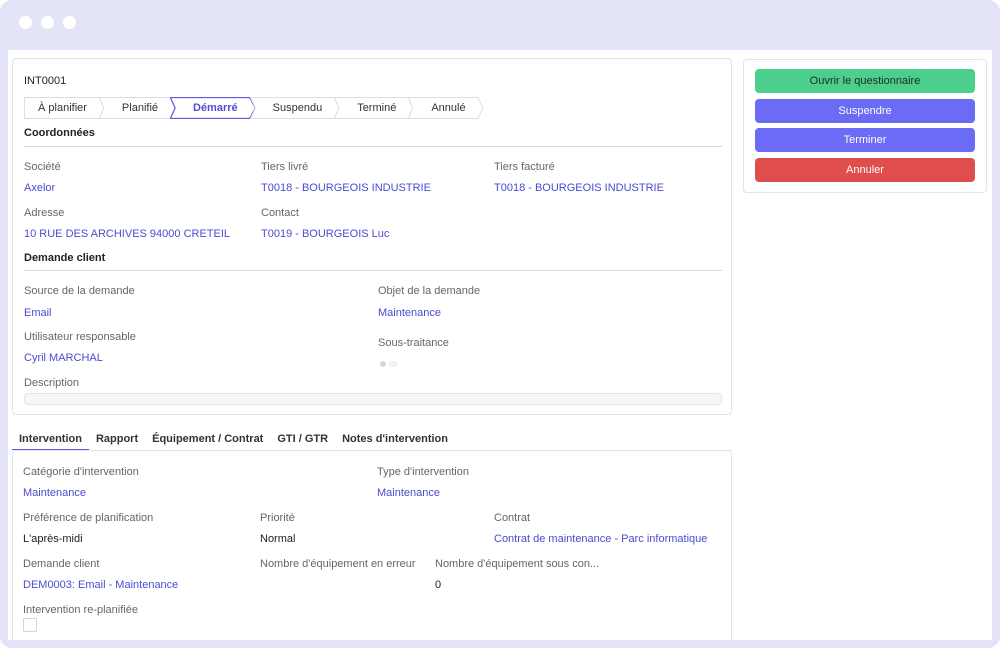 This screenshot has height=648, width=1000. Describe the element at coordinates (42, 167) in the screenshot. I see `company-label: Société` at that location.